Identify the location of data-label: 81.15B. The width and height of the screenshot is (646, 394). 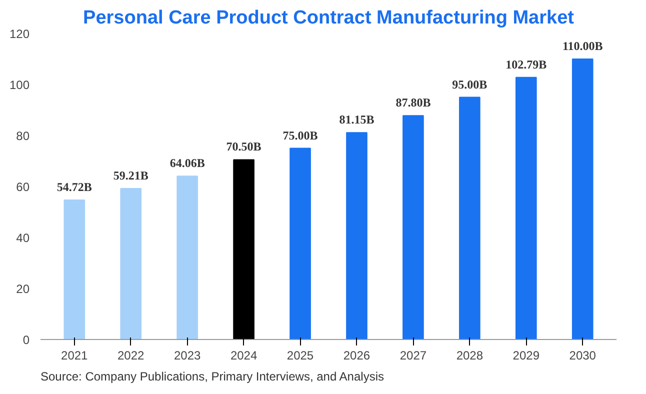
(356, 119).